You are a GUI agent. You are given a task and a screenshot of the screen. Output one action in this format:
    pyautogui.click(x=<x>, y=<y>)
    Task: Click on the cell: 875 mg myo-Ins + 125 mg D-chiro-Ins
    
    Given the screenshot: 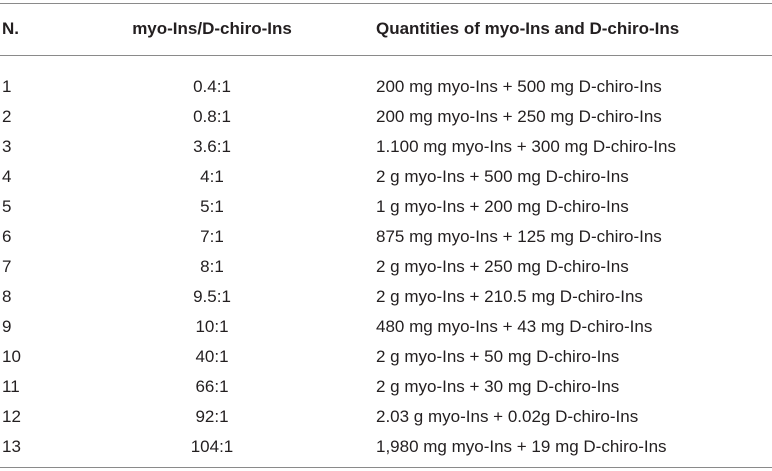 What is the action you would take?
    pyautogui.click(x=519, y=236)
    